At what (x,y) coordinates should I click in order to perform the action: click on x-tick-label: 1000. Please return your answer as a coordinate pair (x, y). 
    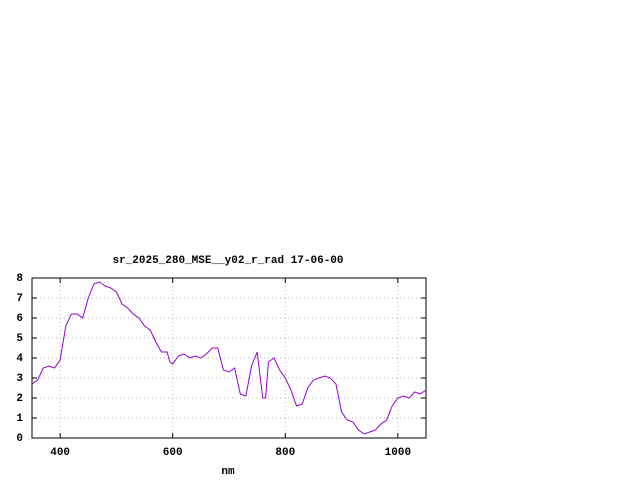
    Looking at the image, I should click on (398, 453).